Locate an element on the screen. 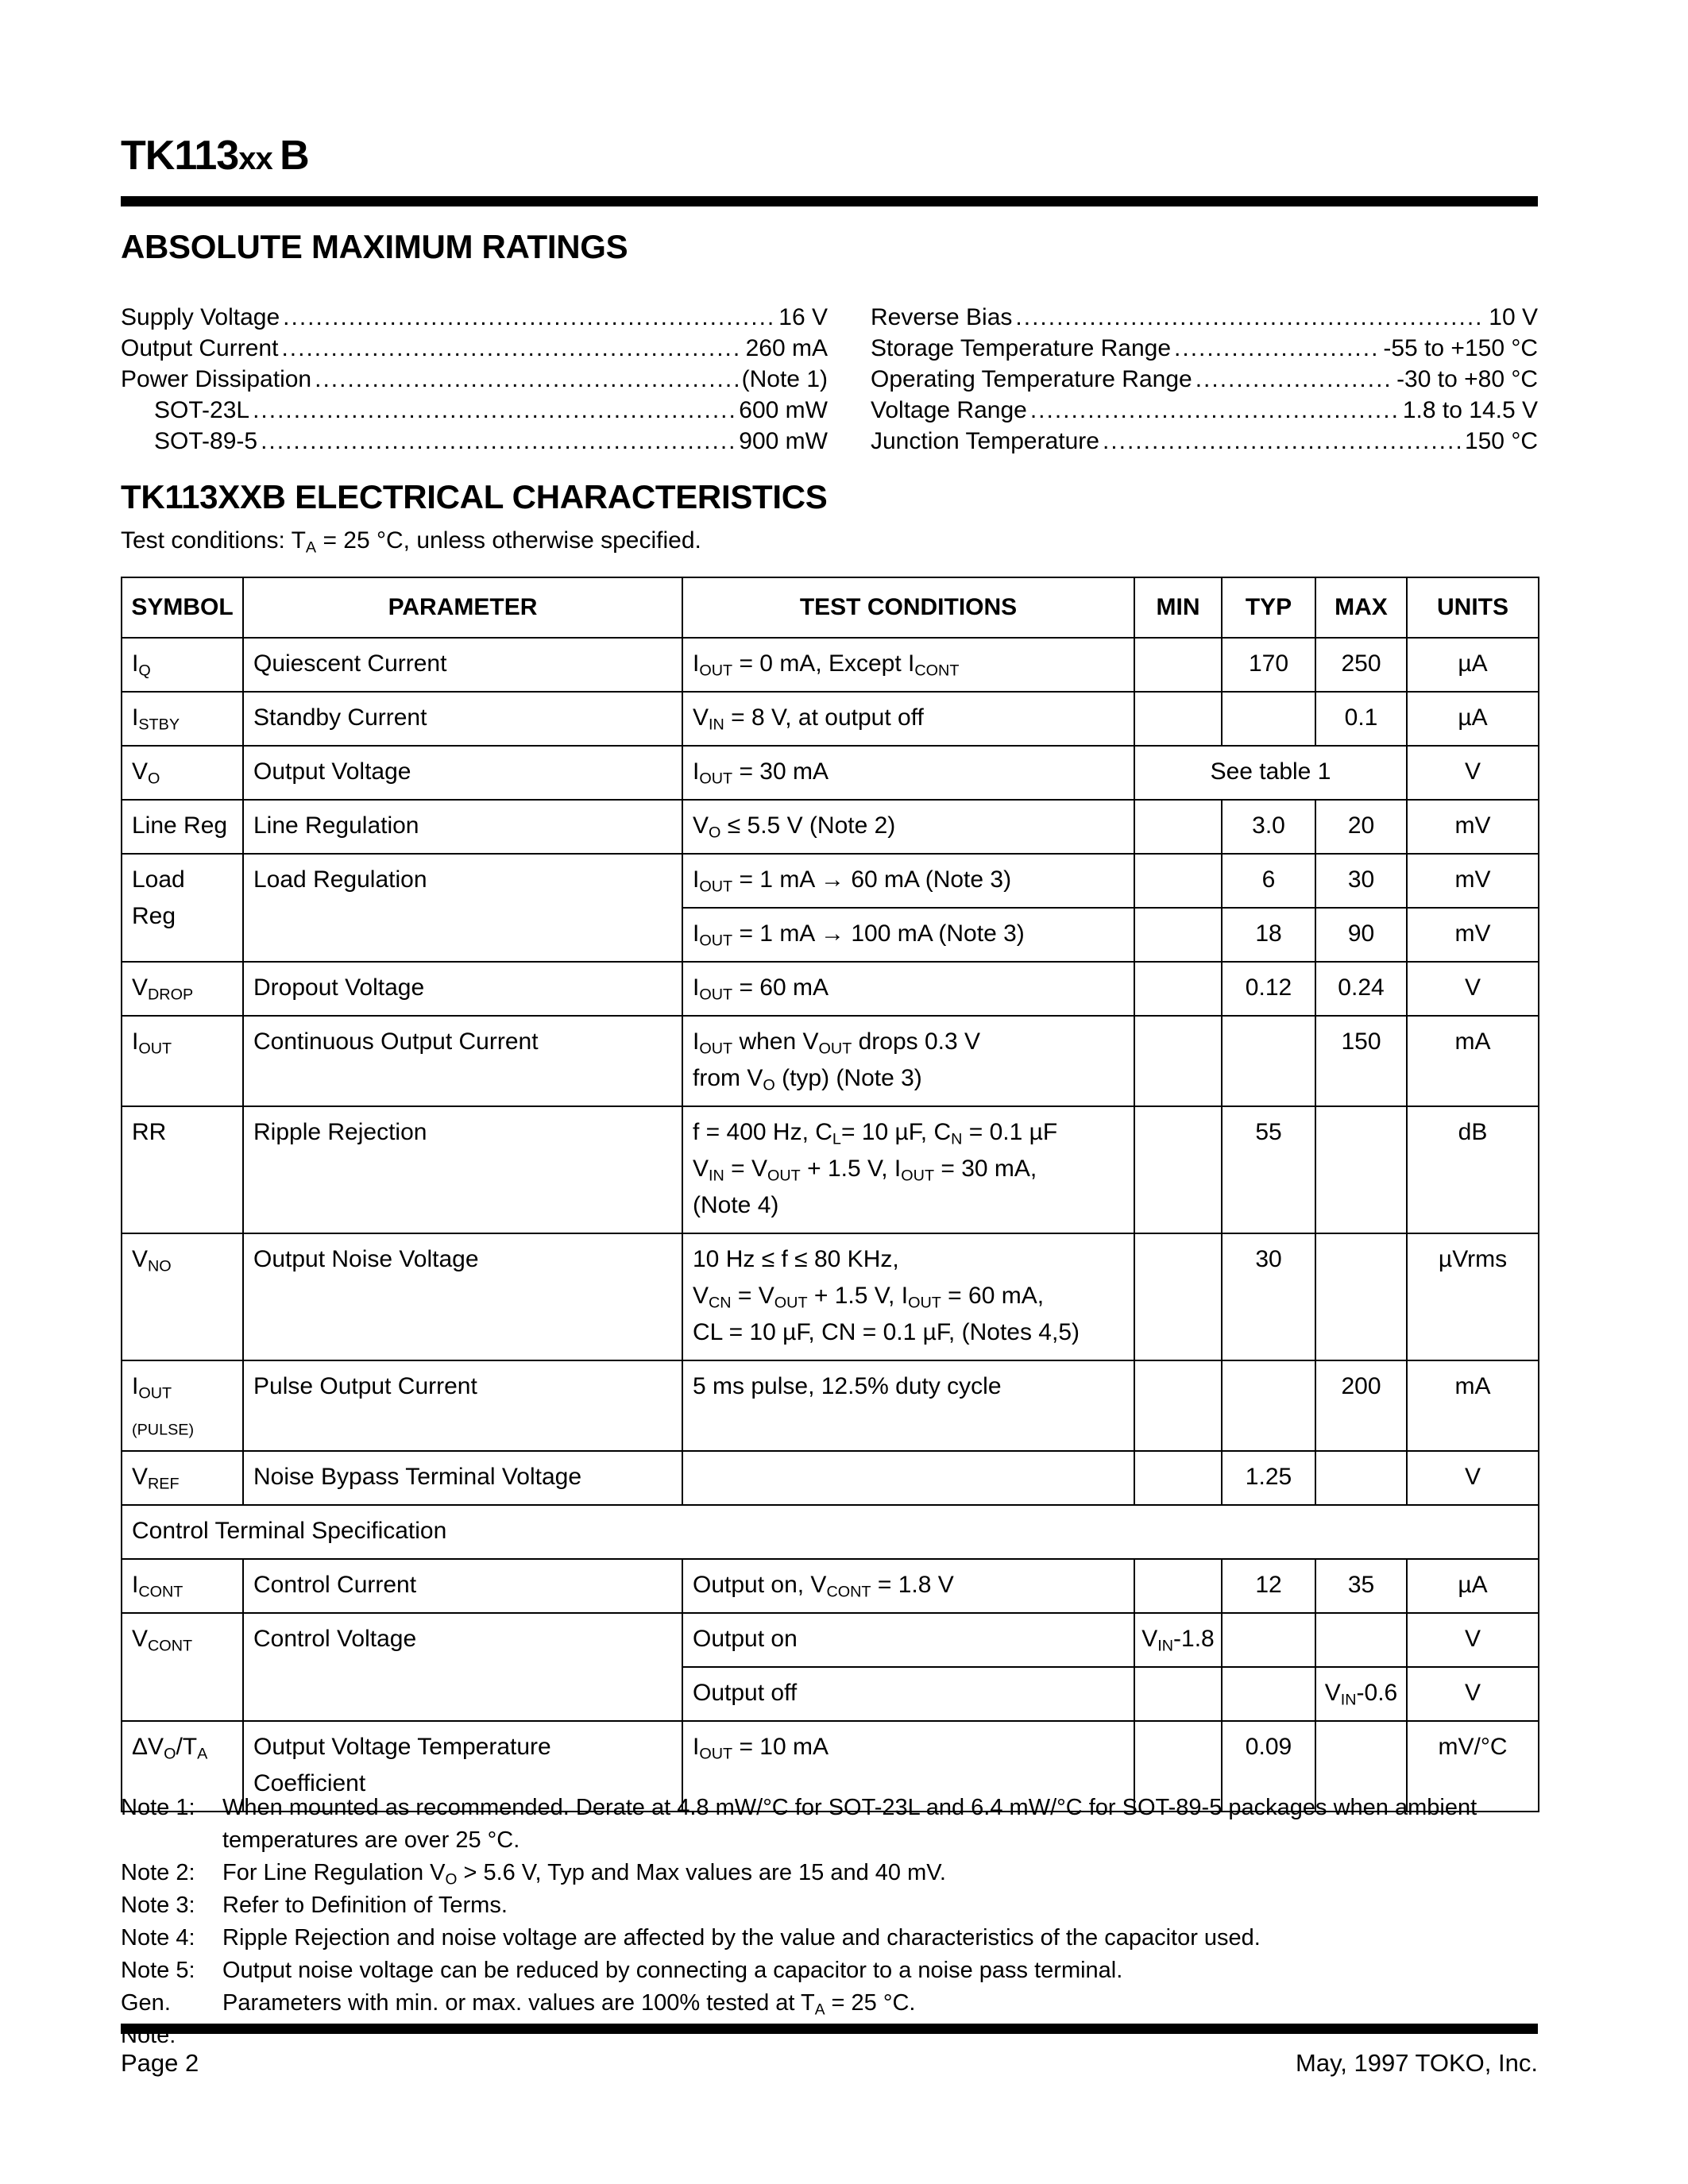 This screenshot has height=2184, width=1688. cell-min: VIN-1.8 is located at coordinates (1179, 1640).